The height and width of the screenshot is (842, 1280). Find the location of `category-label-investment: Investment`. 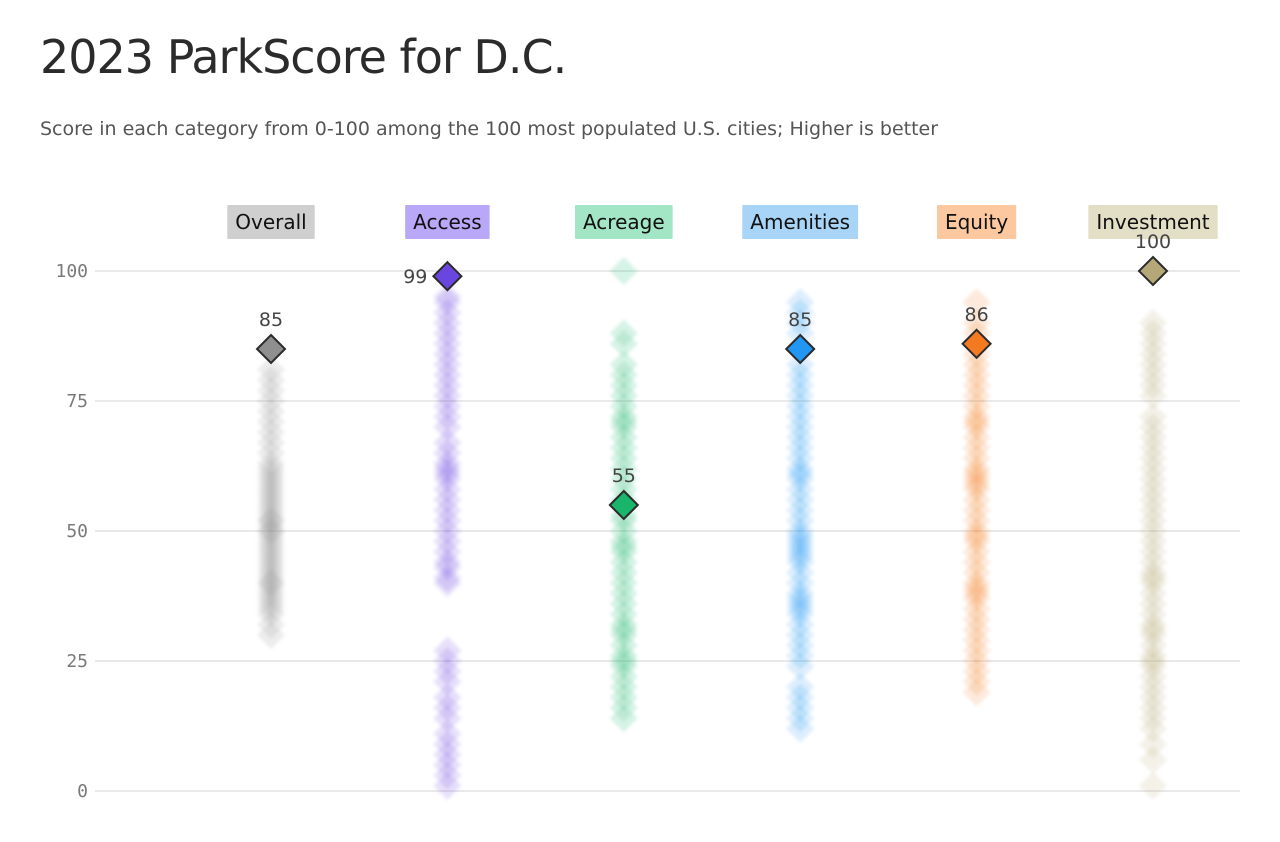

category-label-investment: Investment is located at coordinates (1153, 222).